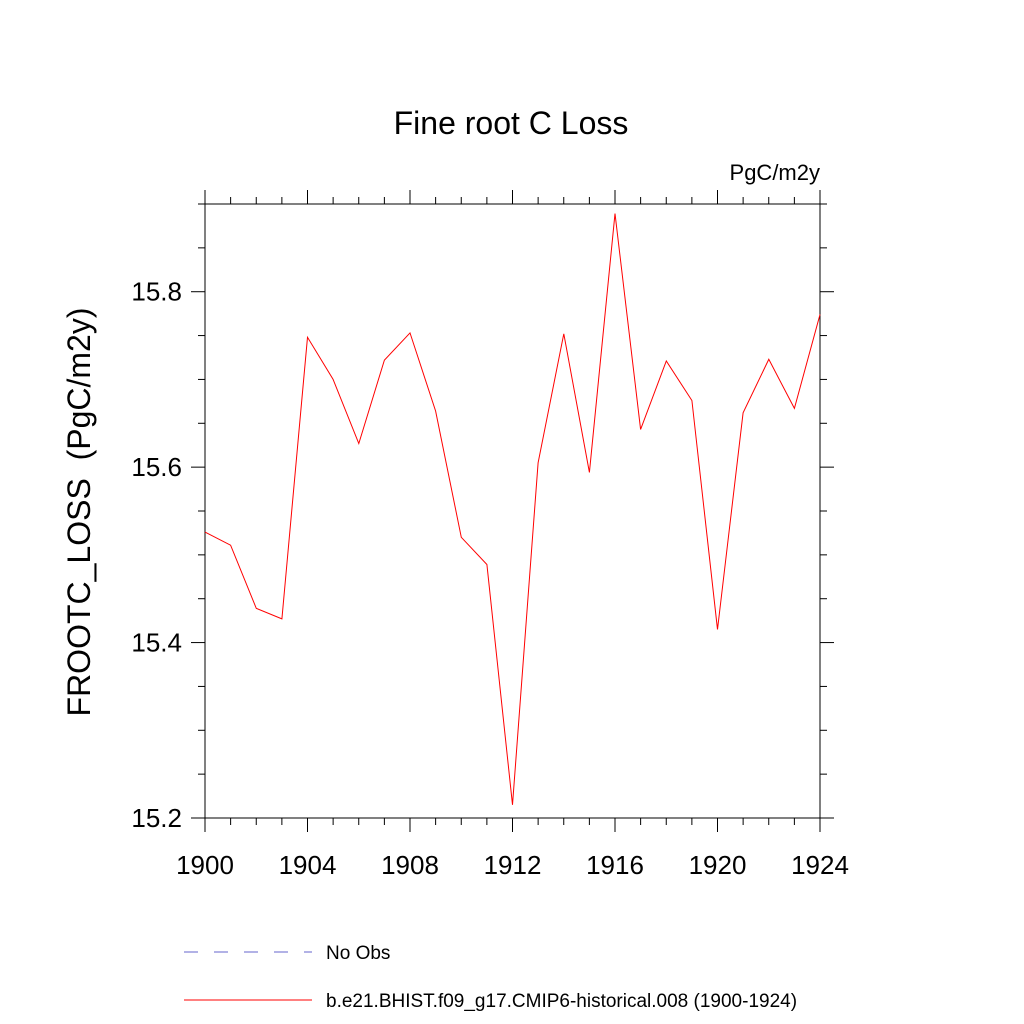 This screenshot has height=1024, width=1024. What do you see at coordinates (820, 865) in the screenshot?
I see `x-tick-label: 1924` at bounding box center [820, 865].